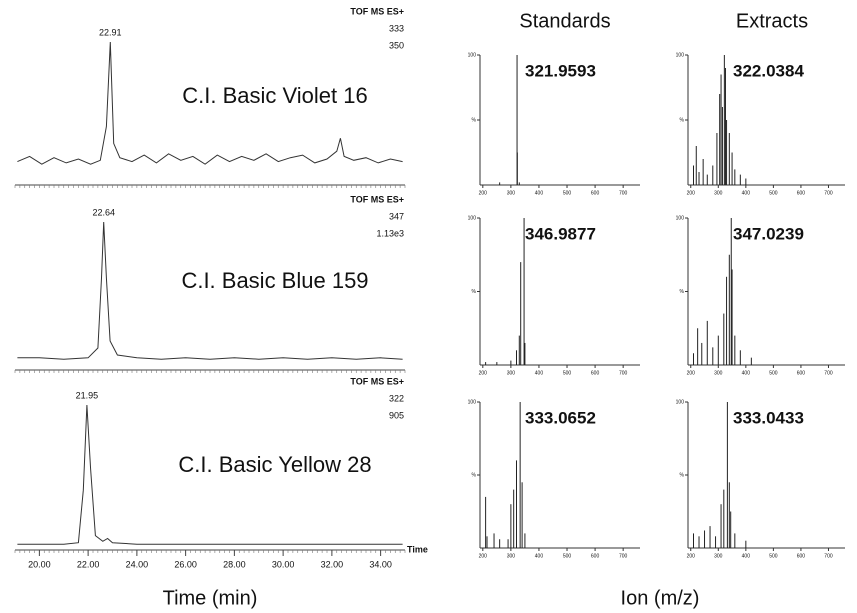  Describe the element at coordinates (390, 233) in the screenshot. I see `trace-annotation: 1.13e3` at that location.